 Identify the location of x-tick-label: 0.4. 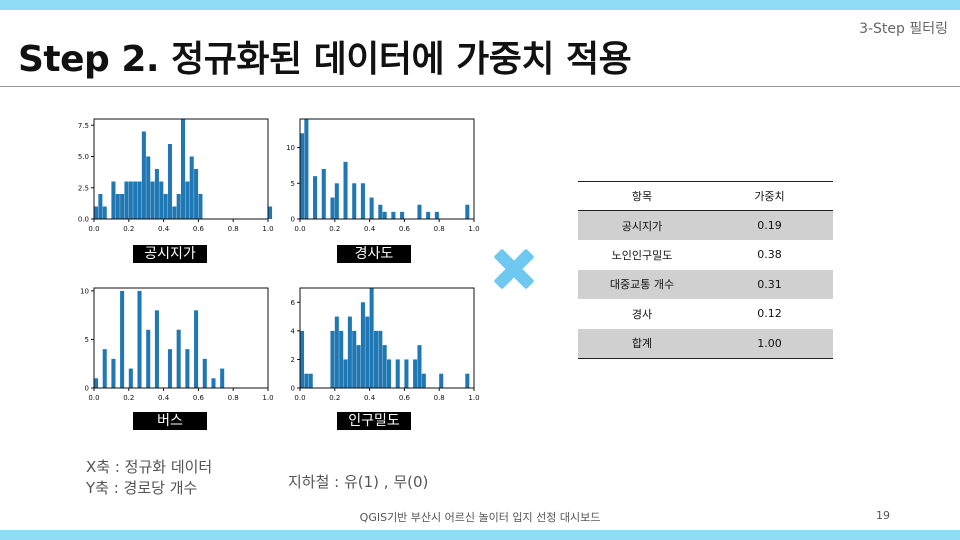
(370, 229).